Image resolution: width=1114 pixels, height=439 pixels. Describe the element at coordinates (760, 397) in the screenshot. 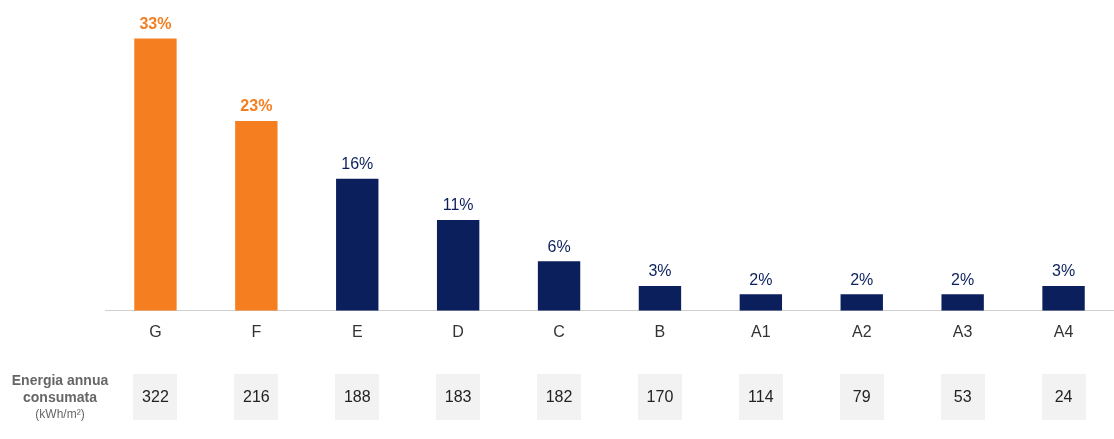

I see `text: 114` at that location.